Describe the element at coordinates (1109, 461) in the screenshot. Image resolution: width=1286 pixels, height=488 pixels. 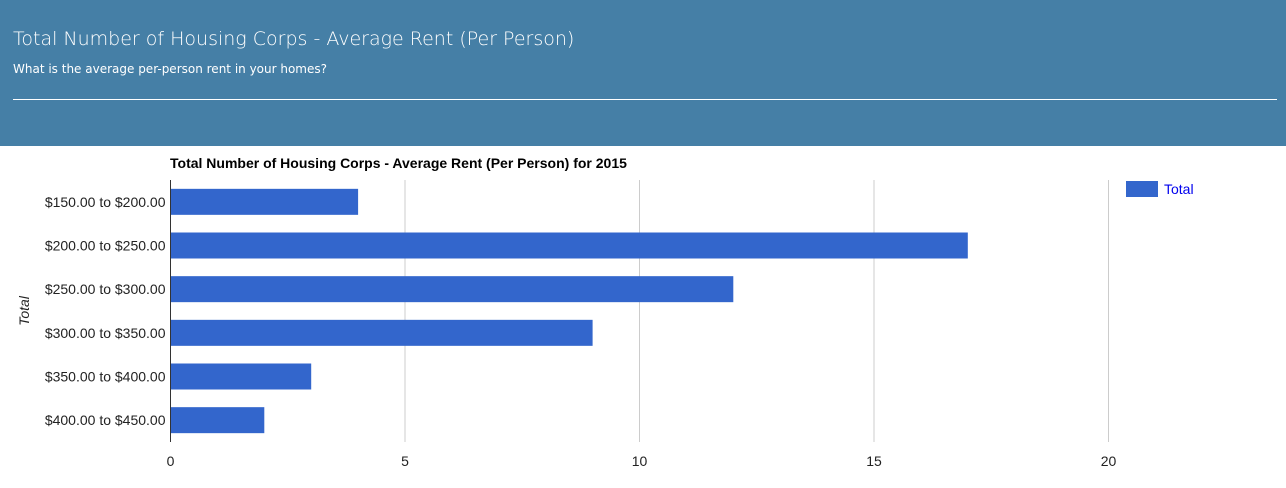
I see `x-tick-label: 20` at that location.